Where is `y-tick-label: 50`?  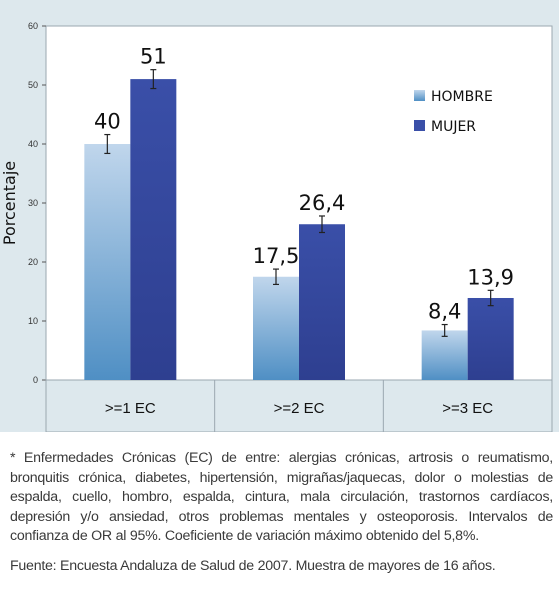 y-tick-label: 50 is located at coordinates (33, 85).